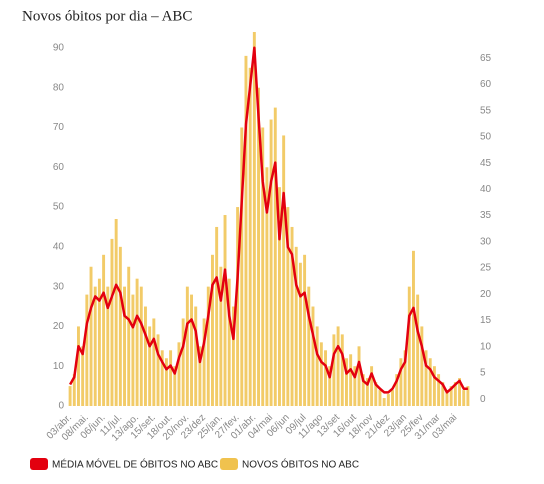 Image resolution: width=544 pixels, height=484 pixels. What do you see at coordinates (59, 326) in the screenshot?
I see `y-tick-label: 20` at bounding box center [59, 326].